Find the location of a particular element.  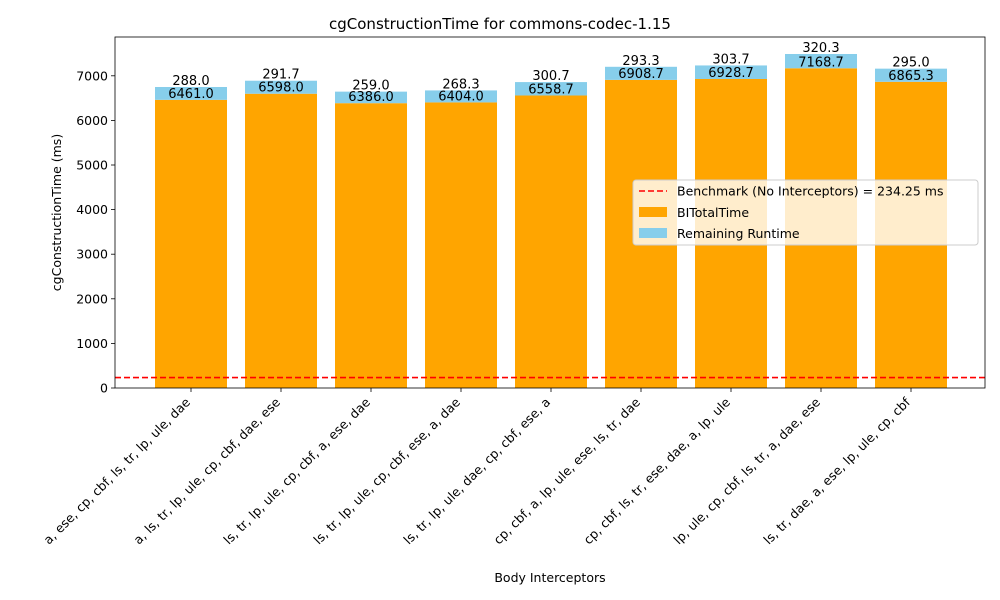

y-tick-label: 5000 is located at coordinates (92, 165).